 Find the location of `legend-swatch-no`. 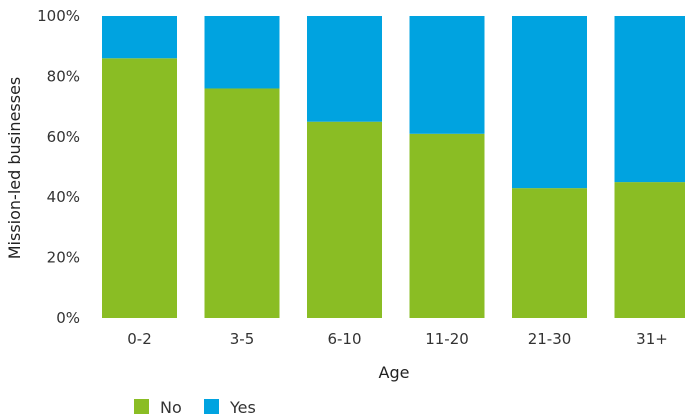

legend-swatch-no is located at coordinates (141, 406).